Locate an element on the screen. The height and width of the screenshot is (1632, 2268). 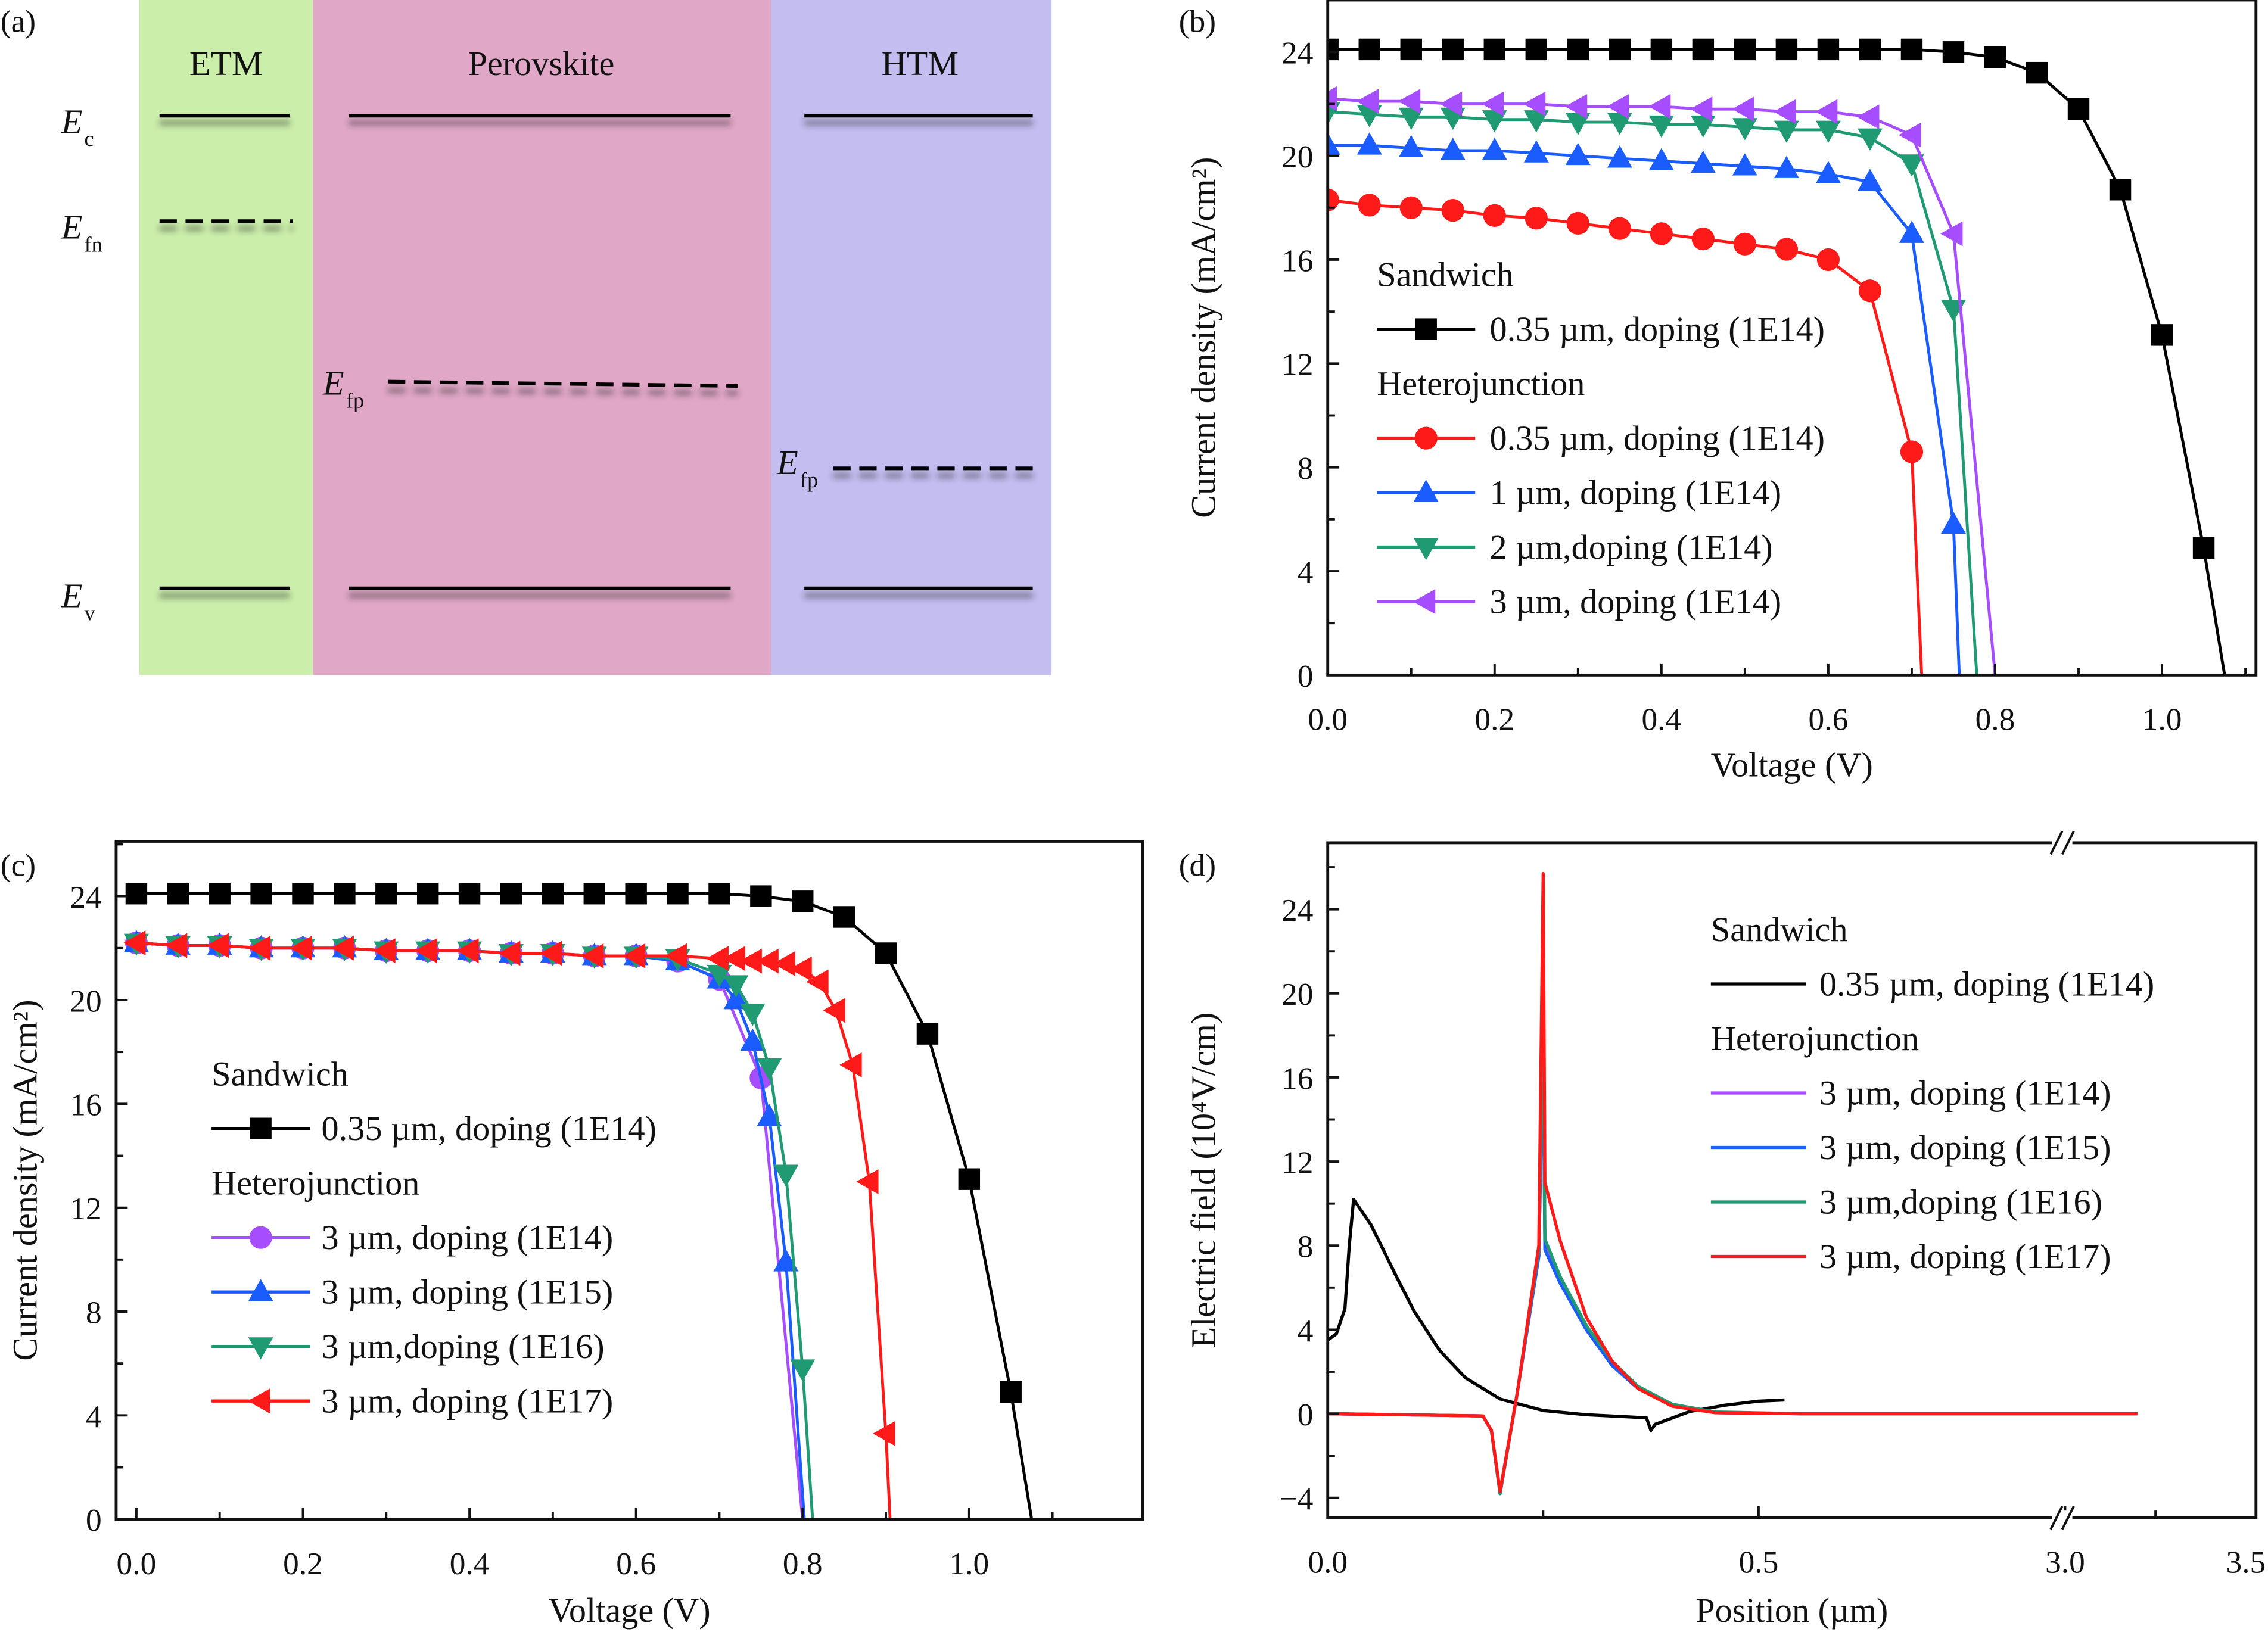
legend-item: 3 µm, doping (1E17) is located at coordinates (1910, 1256).